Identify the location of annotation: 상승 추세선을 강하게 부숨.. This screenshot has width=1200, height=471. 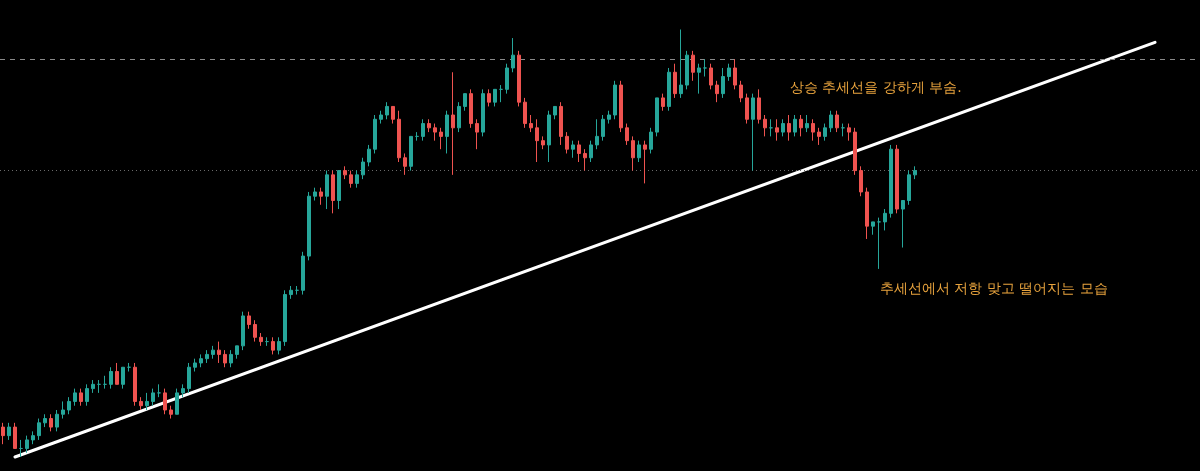
(876, 87).